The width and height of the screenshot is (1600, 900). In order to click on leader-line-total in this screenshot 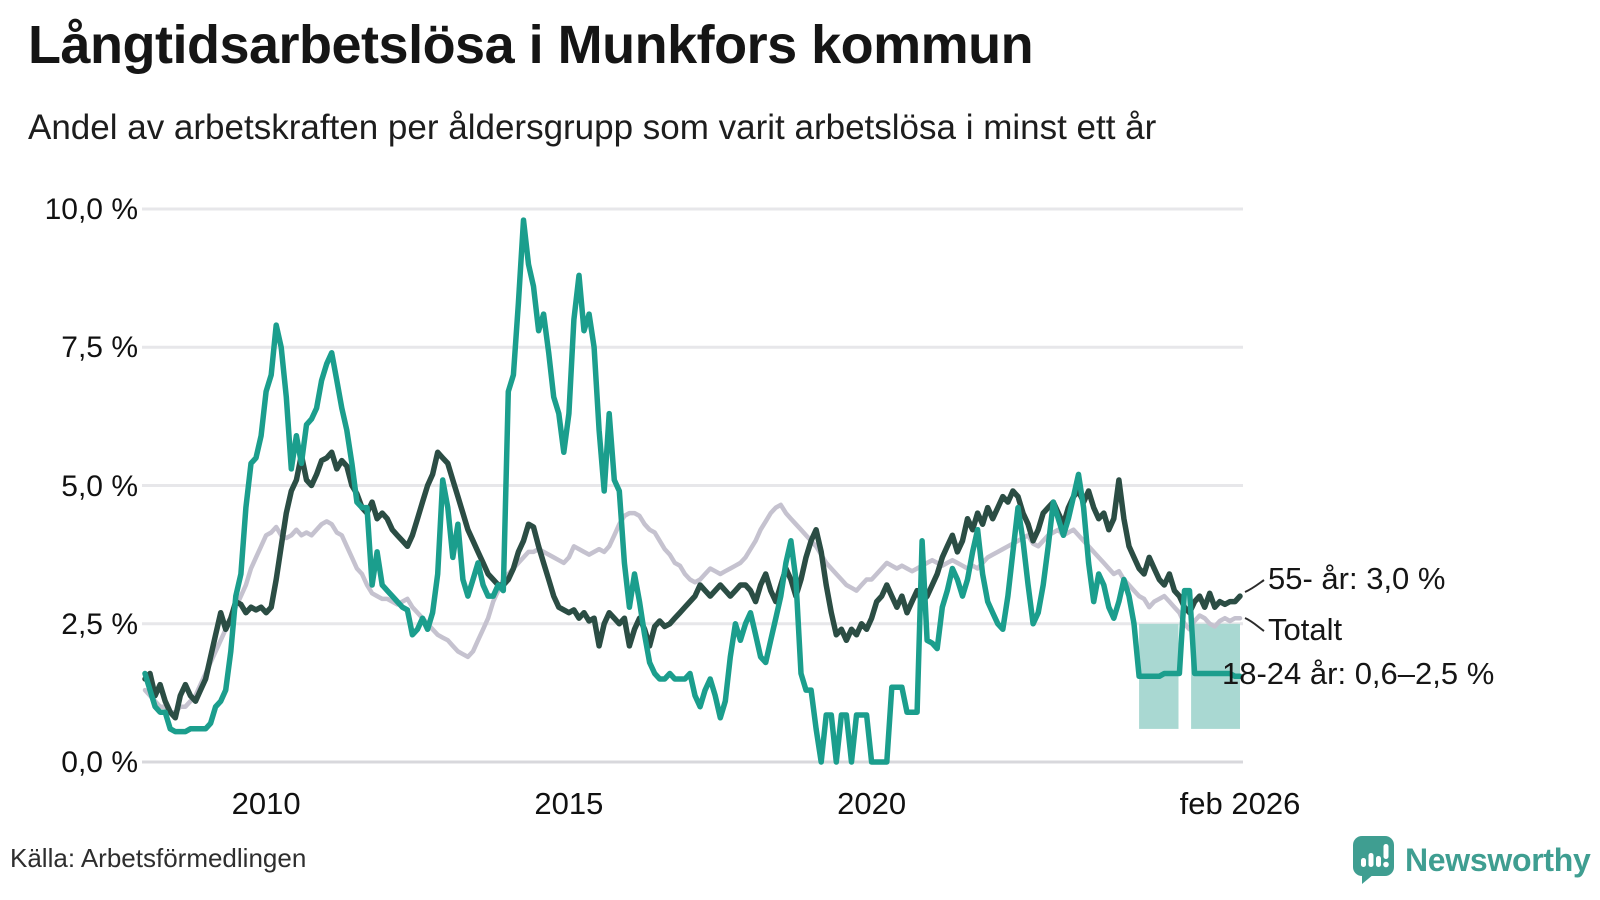, I will do `click(1254, 624)`.